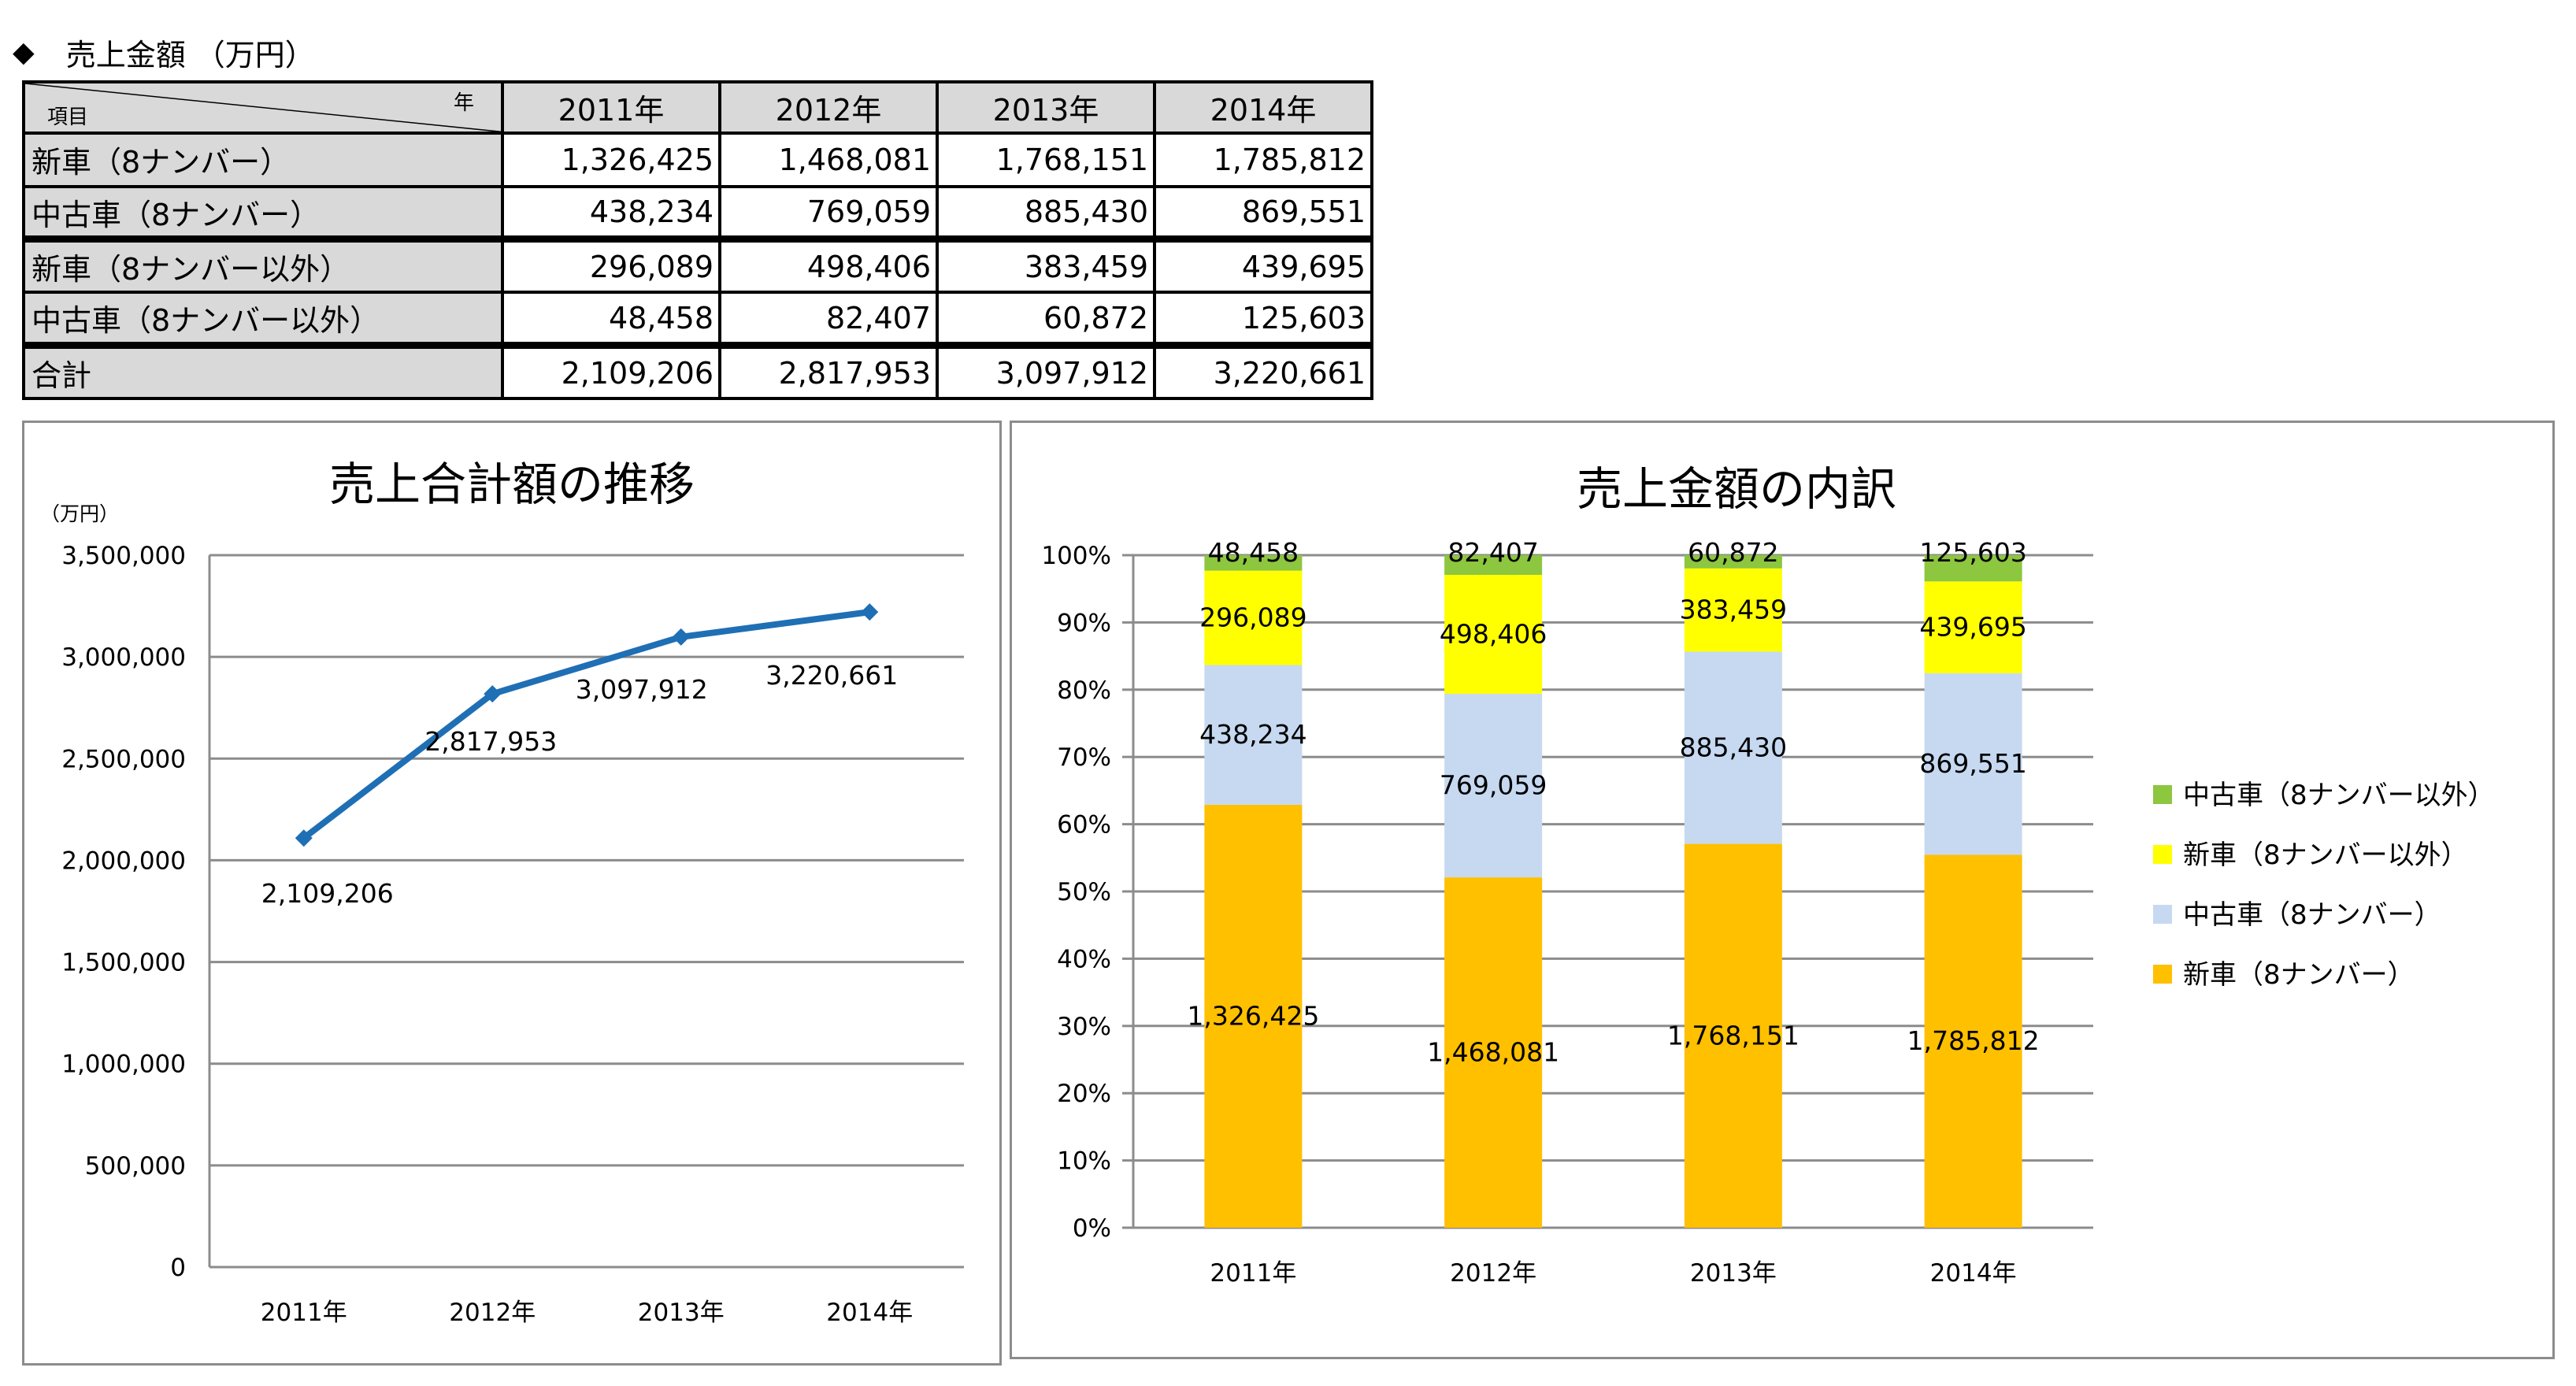 The width and height of the screenshot is (2576, 1386). Describe the element at coordinates (828, 107) in the screenshot. I see `year-header: 2012年` at that location.